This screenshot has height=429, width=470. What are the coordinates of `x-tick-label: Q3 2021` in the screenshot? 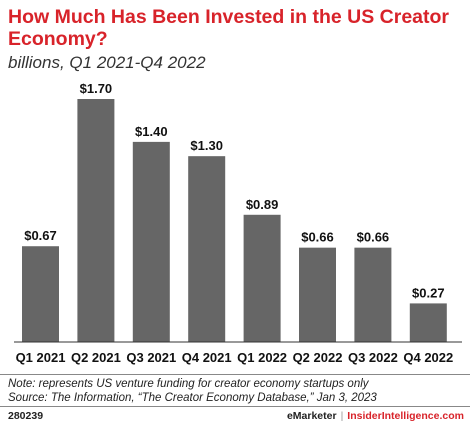 It's located at (151, 357).